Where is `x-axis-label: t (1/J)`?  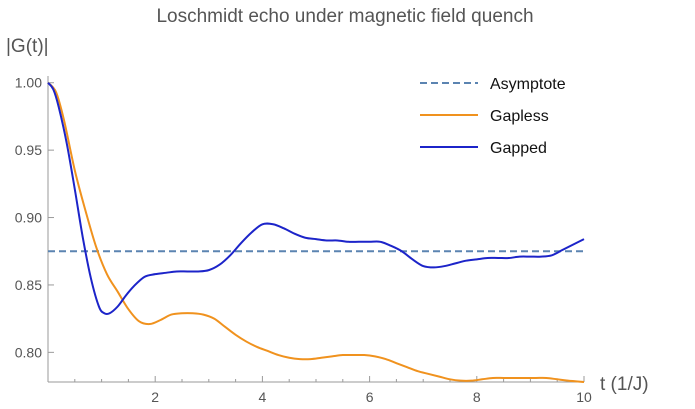 x-axis-label: t (1/J) is located at coordinates (624, 384).